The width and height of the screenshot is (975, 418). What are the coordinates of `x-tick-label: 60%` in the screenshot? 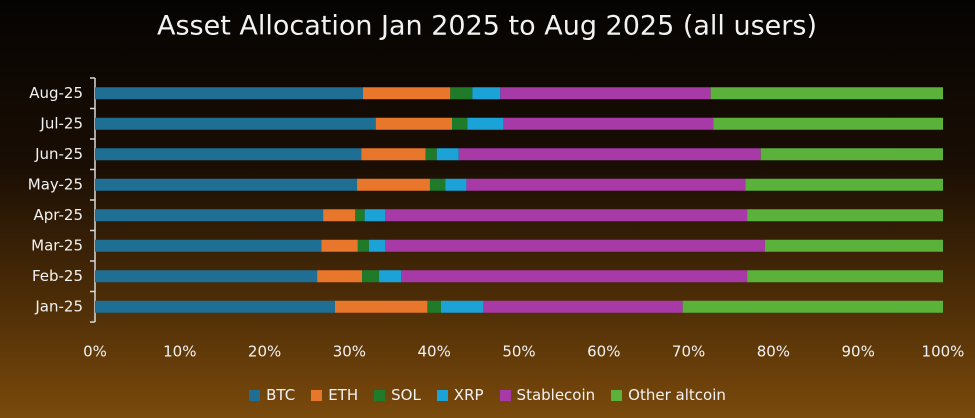 It's located at (603, 352).